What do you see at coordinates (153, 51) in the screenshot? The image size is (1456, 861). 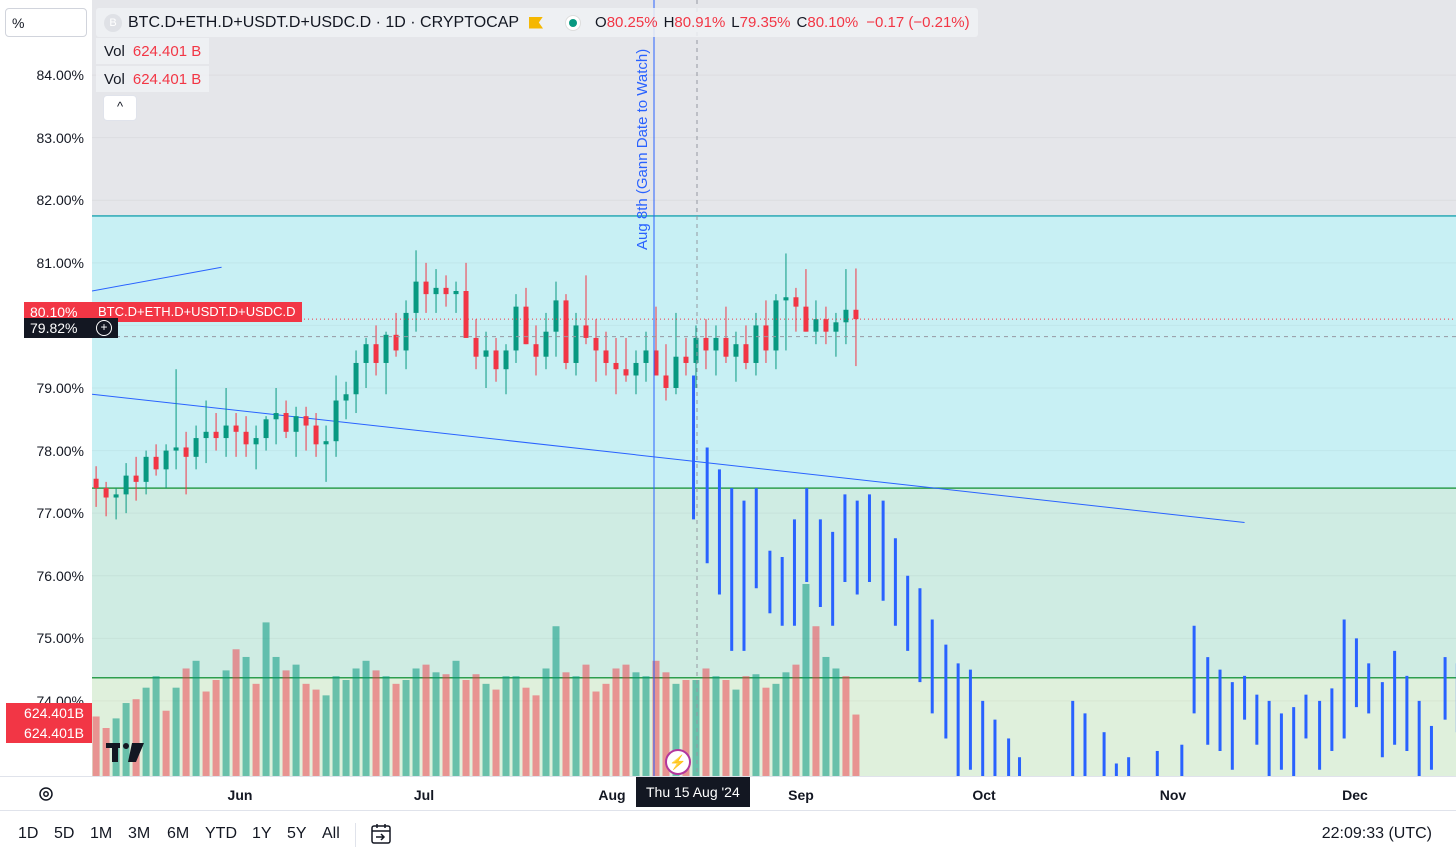 I see `volume-legend-1: Vol 624.401 B` at bounding box center [153, 51].